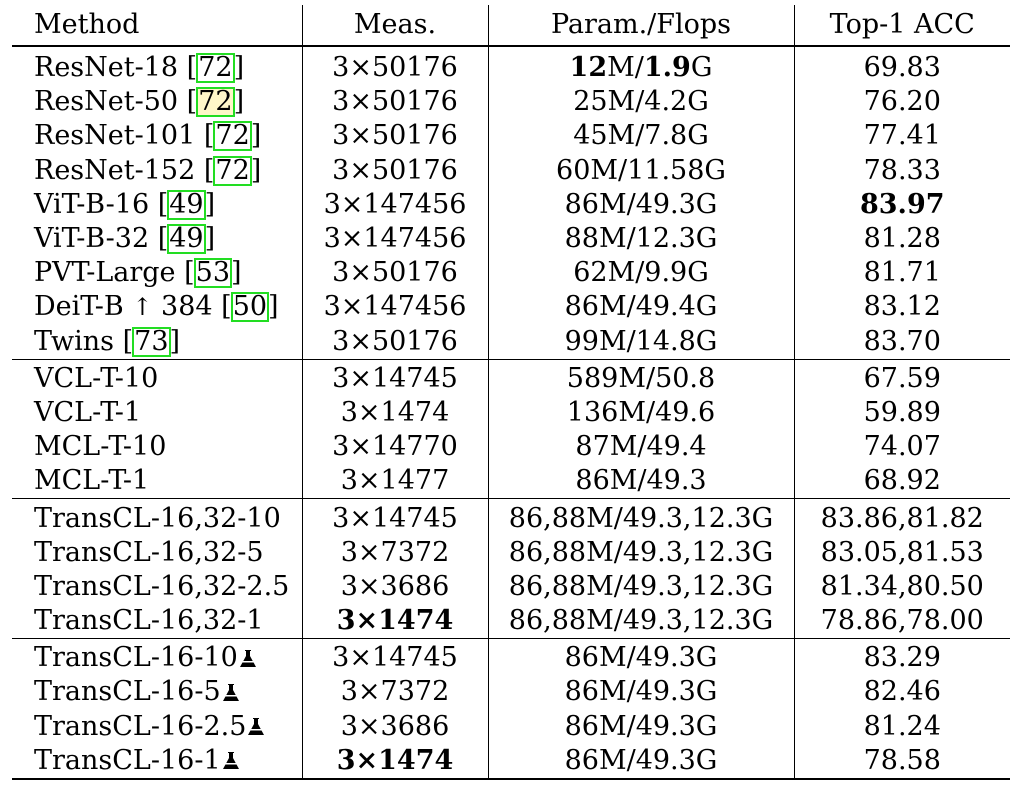 The width and height of the screenshot is (1022, 798). What do you see at coordinates (511, 377) in the screenshot?
I see `table-row: VCL-T-10 3×14745 589M/50.8 67.59` at bounding box center [511, 377].